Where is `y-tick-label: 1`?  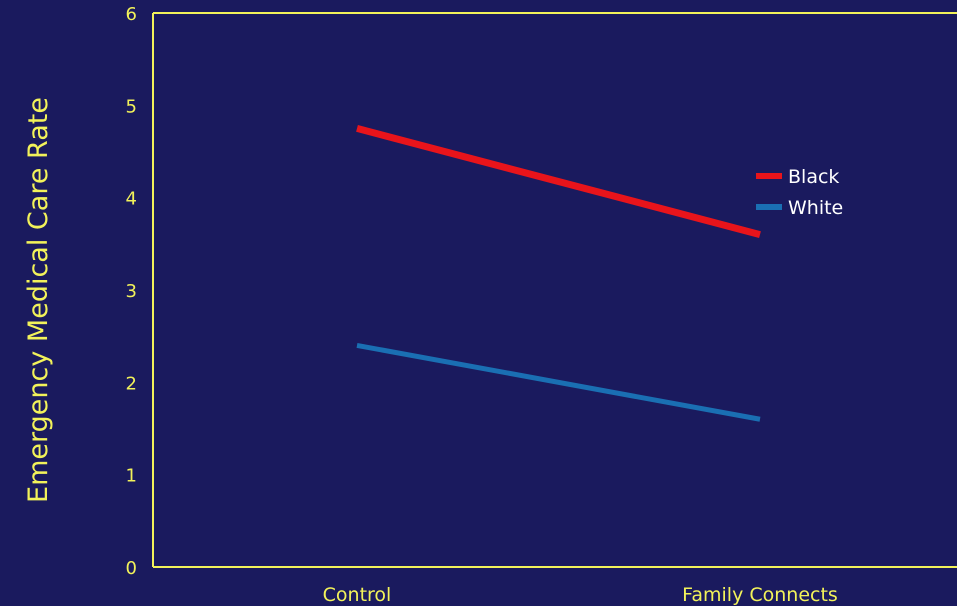
y-tick-label: 1 is located at coordinates (131, 476).